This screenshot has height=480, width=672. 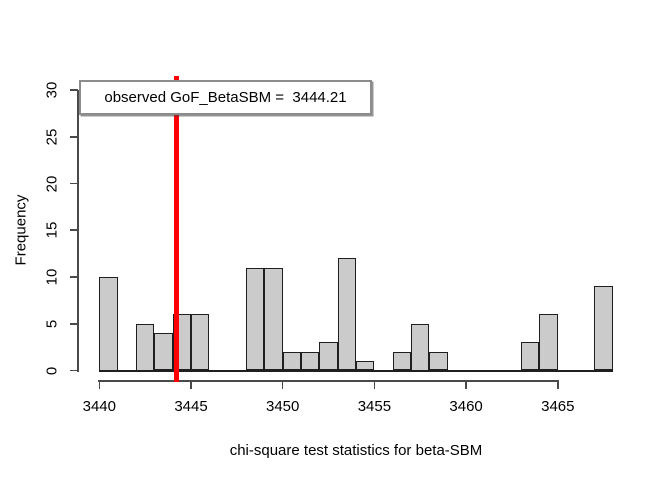 I want to click on y-tick-label: 20, so click(x=52, y=183).